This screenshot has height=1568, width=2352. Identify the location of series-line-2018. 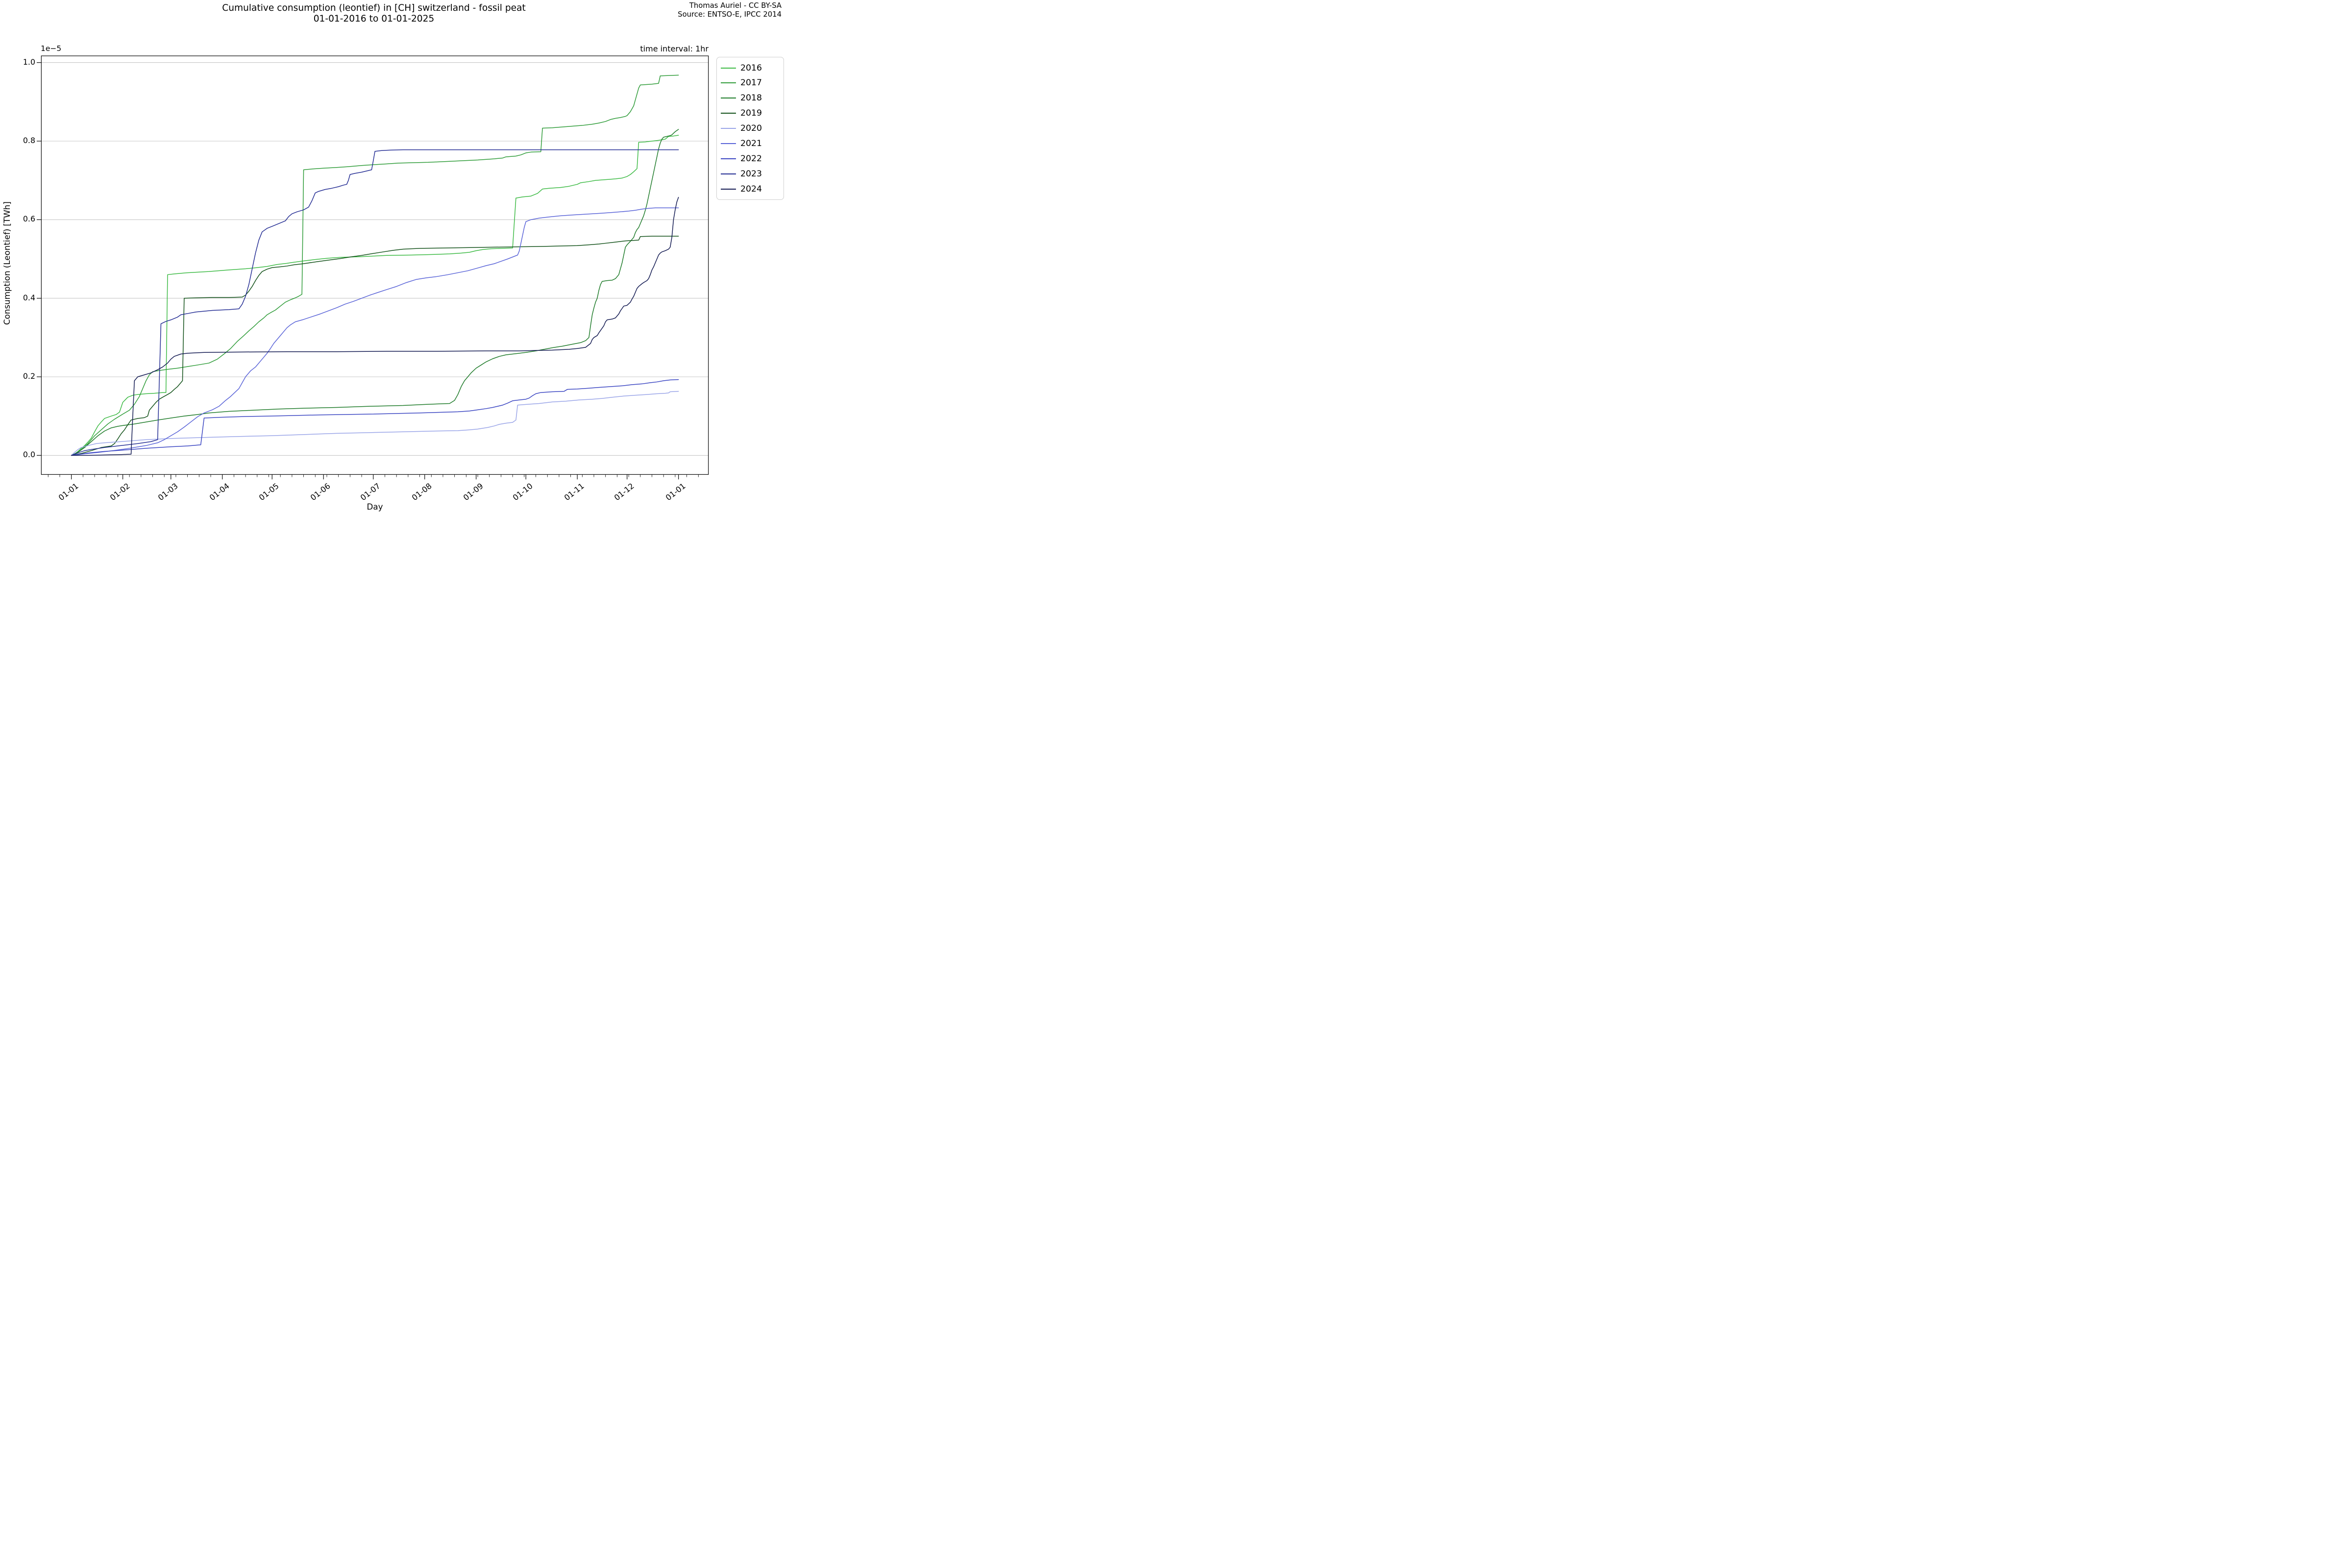
(375, 292).